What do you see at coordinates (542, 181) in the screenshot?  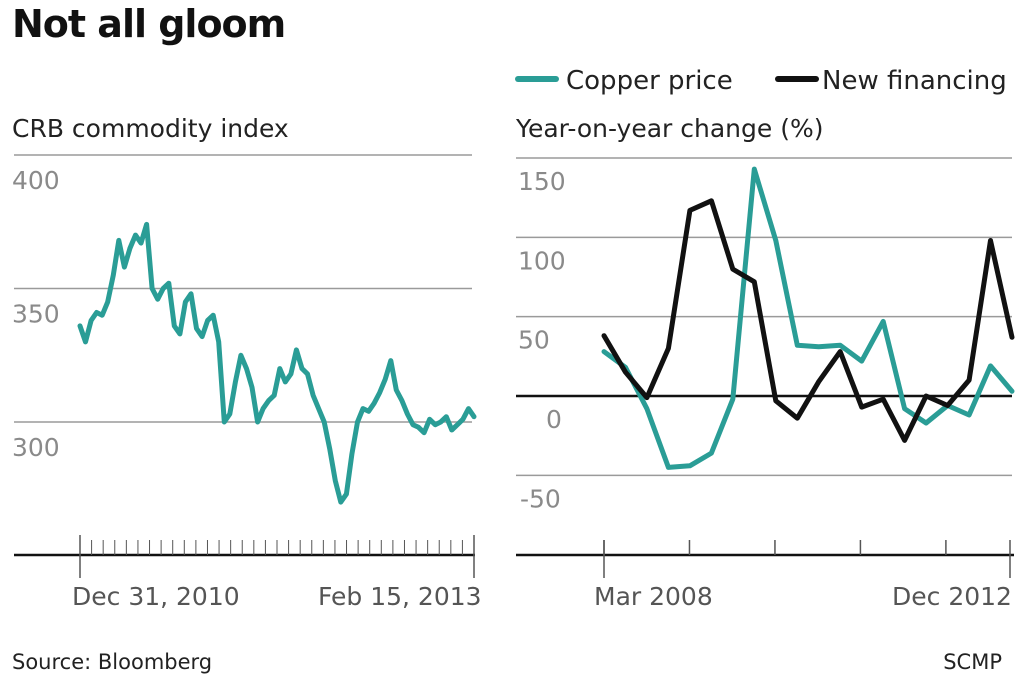 I see `yoy-y-tick-label: 150` at bounding box center [542, 181].